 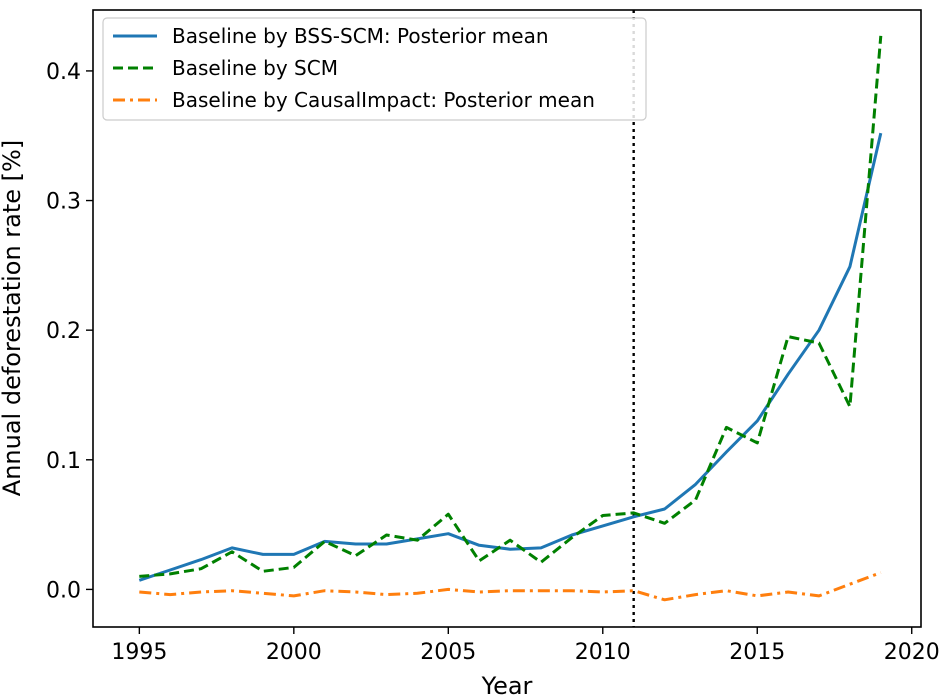 I want to click on legend-label: Baseline by CausalImpact: Posterior mean, so click(x=383, y=100).